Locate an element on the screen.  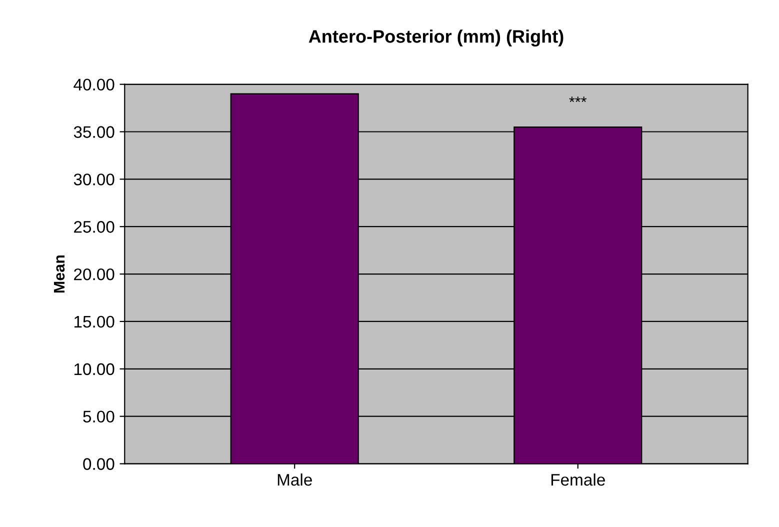
chart-title: Antero-Posterior (mm) (Right) is located at coordinates (436, 38).